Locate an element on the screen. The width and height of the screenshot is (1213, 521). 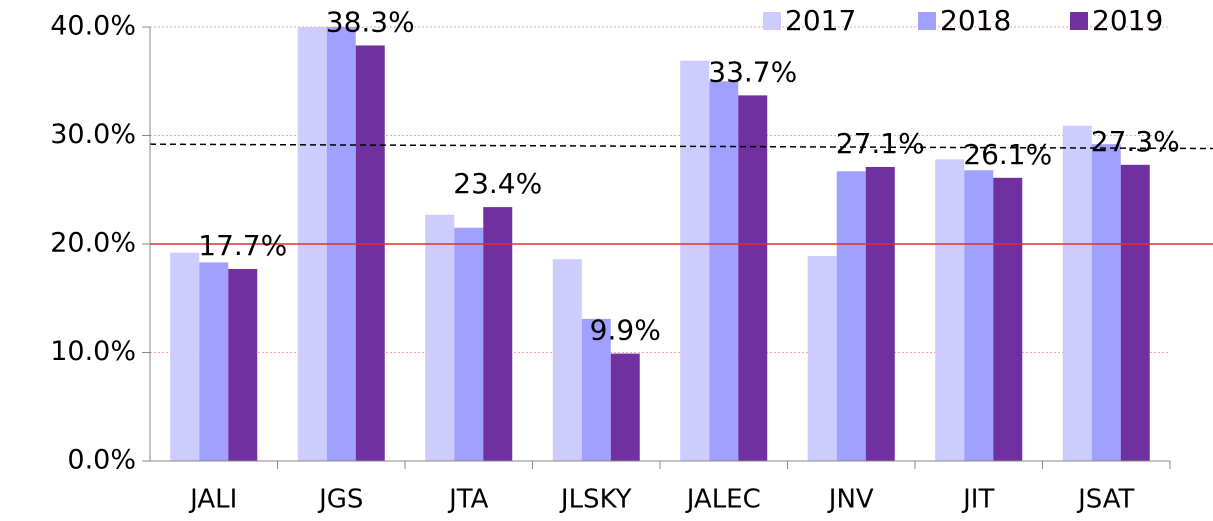
x-tick-label: JIT is located at coordinates (977, 500).